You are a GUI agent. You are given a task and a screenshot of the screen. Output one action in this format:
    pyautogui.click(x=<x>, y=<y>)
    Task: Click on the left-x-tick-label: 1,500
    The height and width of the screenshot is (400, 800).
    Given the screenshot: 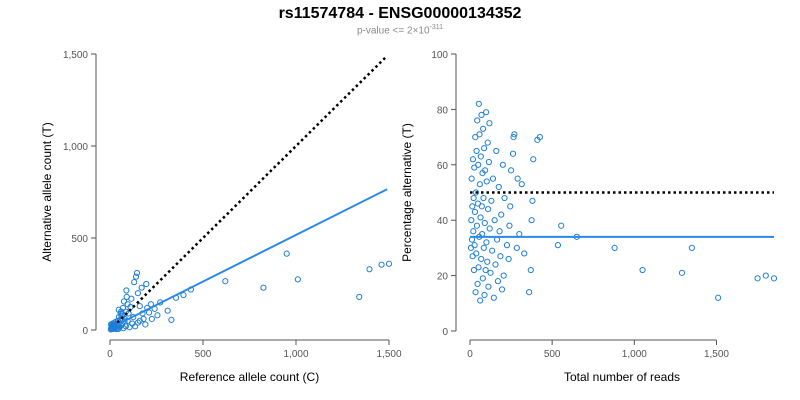 What is the action you would take?
    pyautogui.click(x=388, y=354)
    